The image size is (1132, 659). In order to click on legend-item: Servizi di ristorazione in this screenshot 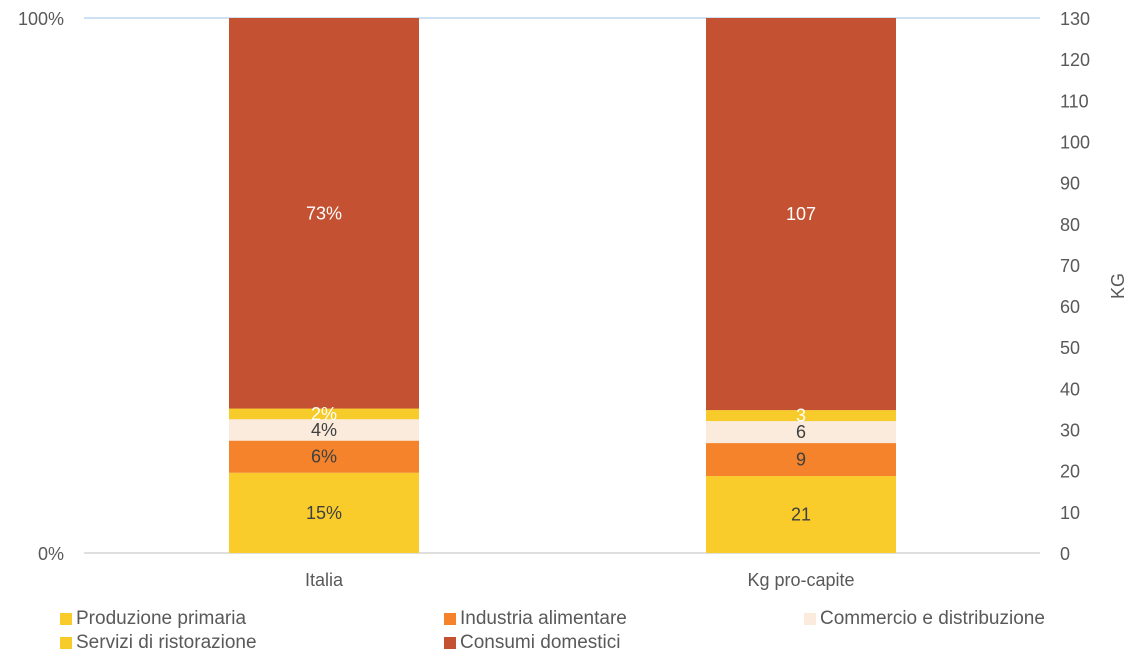, I will do `click(158, 643)`.